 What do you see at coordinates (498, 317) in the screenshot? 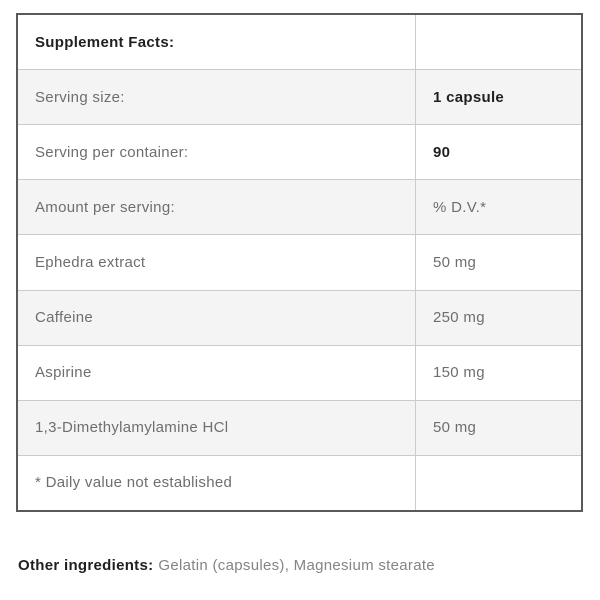
I see `row-value: 250 mg` at bounding box center [498, 317].